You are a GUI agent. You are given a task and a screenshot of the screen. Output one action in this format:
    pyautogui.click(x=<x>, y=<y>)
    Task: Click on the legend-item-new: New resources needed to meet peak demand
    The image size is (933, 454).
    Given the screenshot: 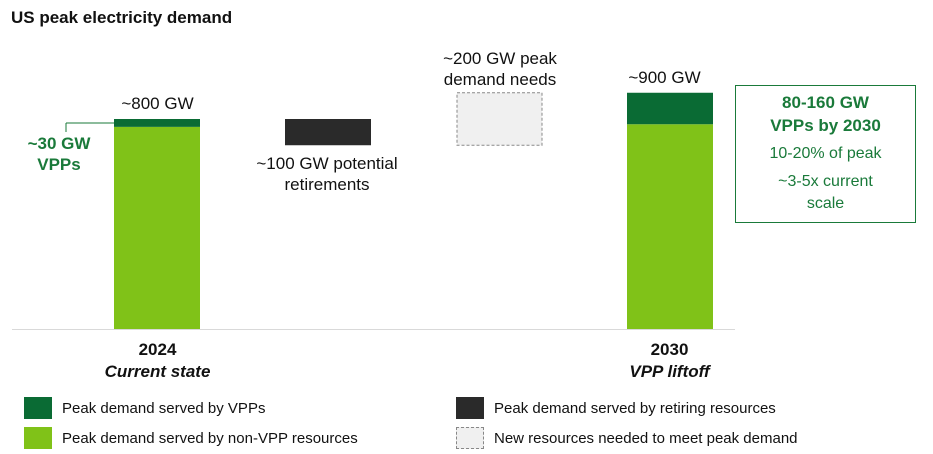 What is the action you would take?
    pyautogui.click(x=627, y=438)
    